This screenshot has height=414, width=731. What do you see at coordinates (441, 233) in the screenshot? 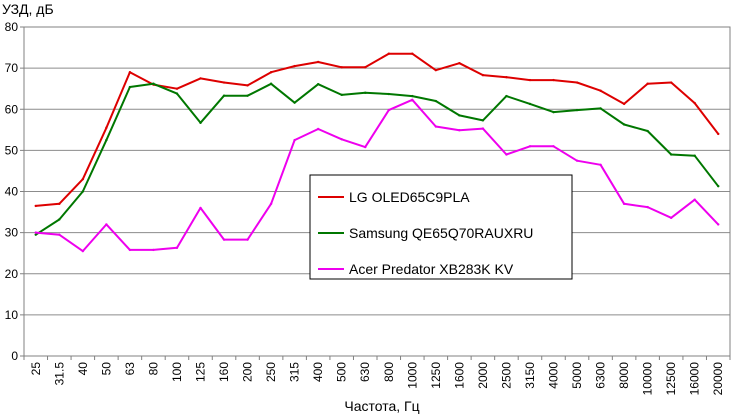
I see `legend-label-2: Samsung QE65Q70RAUXRU` at bounding box center [441, 233].